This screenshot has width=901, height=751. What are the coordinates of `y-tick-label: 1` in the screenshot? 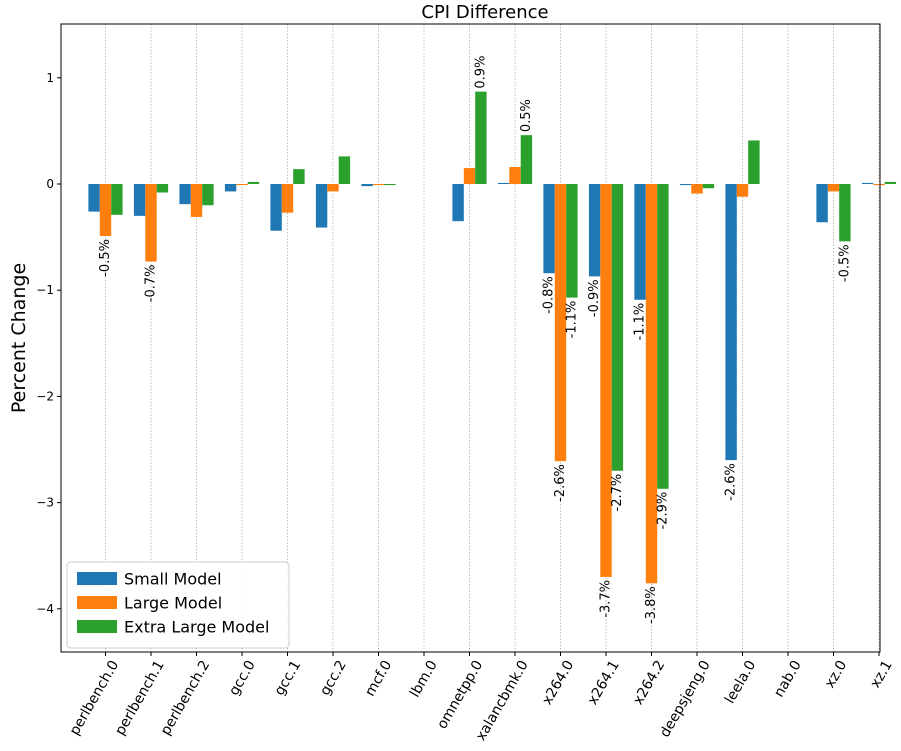 It's located at (50, 78).